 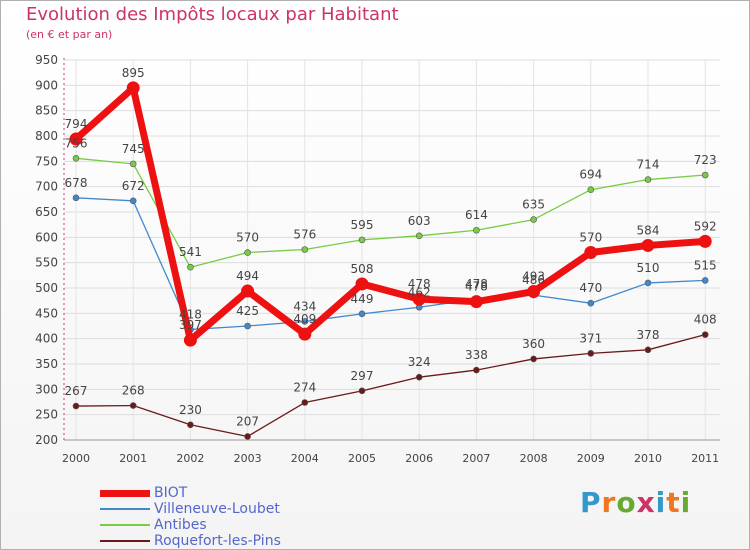 I want to click on data-label: 635, so click(x=533, y=205).